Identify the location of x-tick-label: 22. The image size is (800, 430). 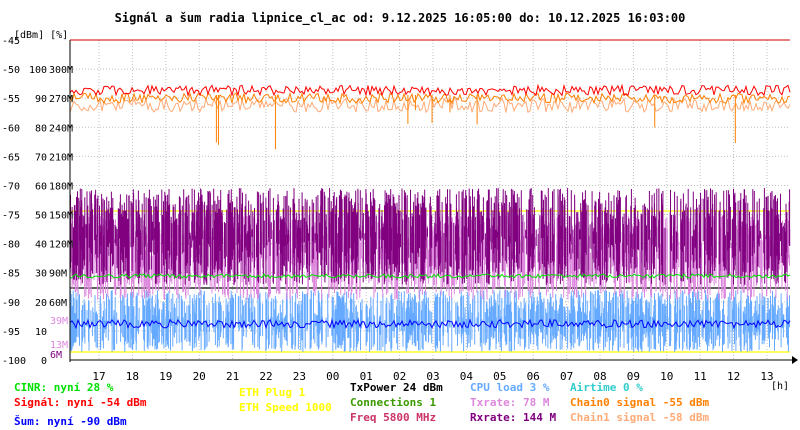
(265, 376).